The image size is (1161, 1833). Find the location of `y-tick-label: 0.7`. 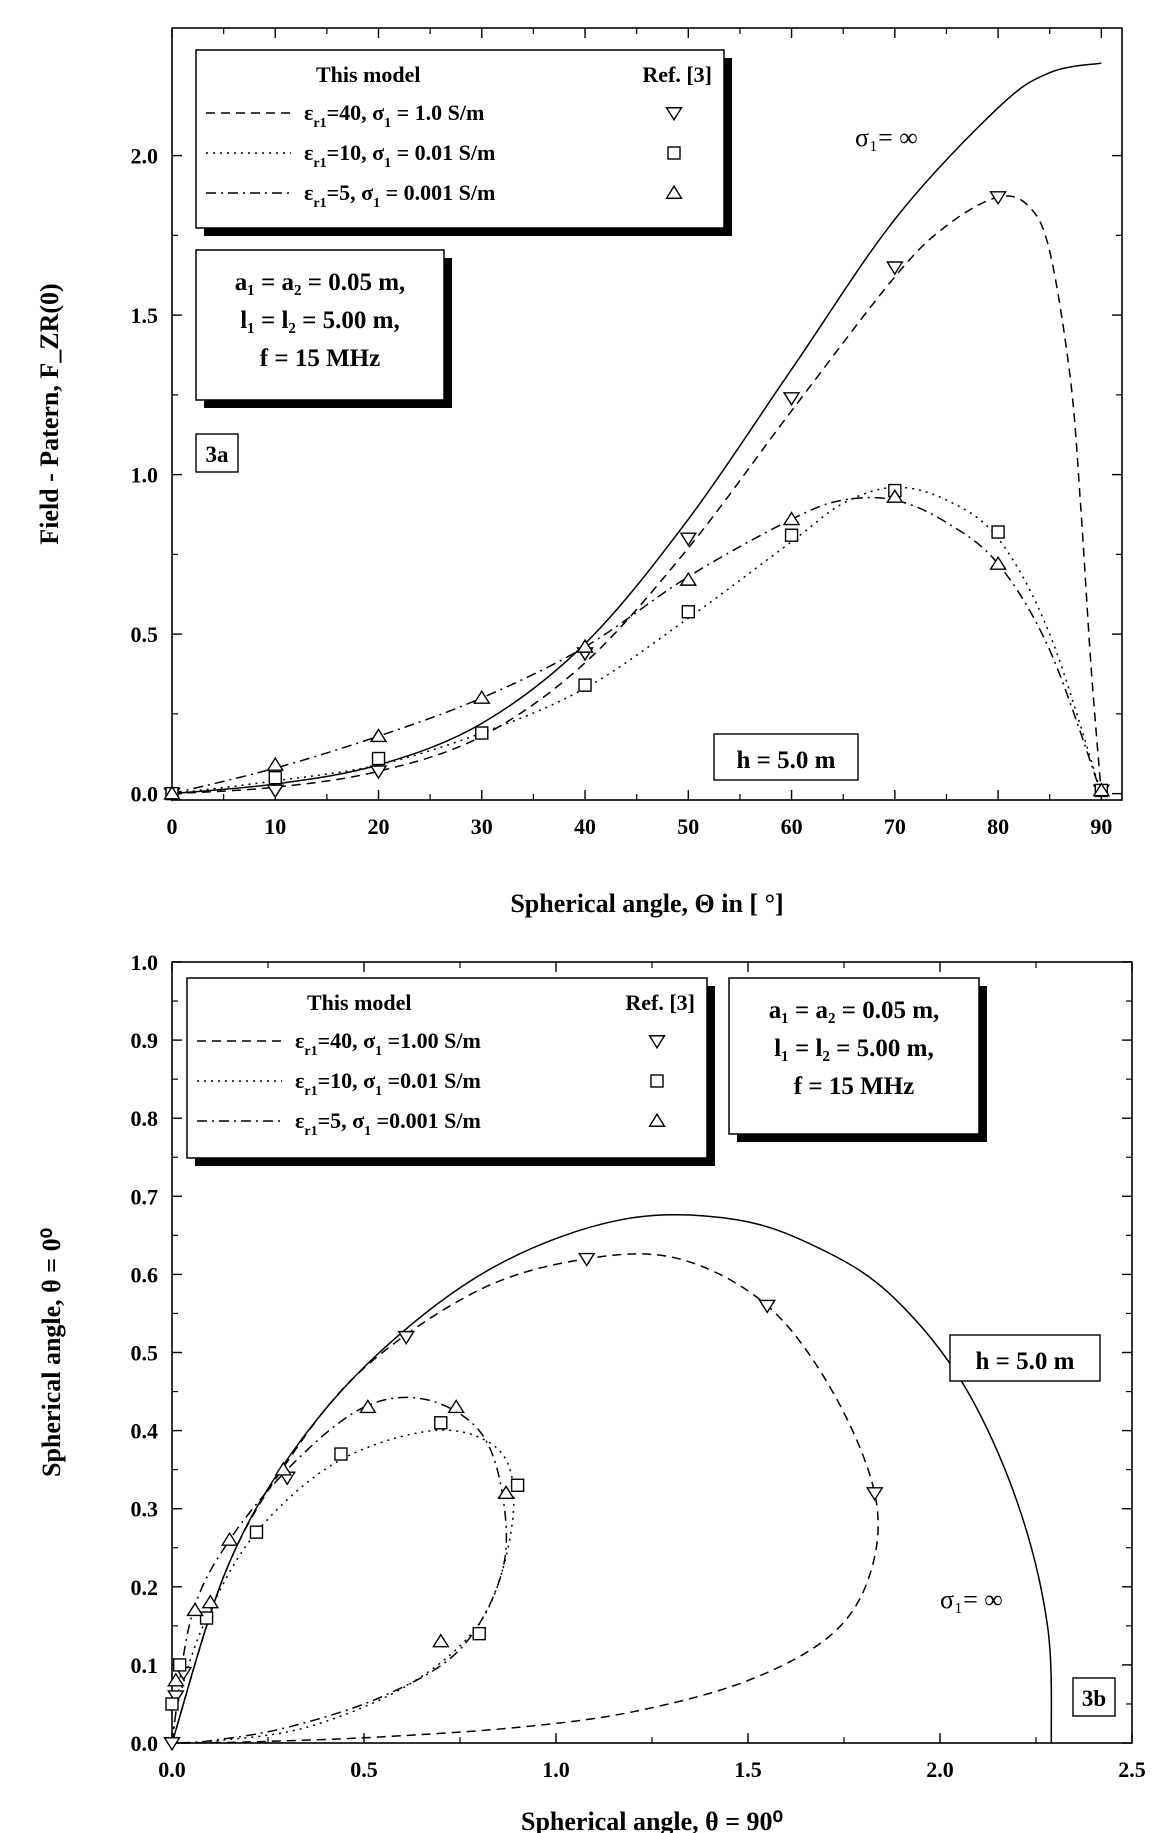

y-tick-label: 0.7 is located at coordinates (145, 1196).